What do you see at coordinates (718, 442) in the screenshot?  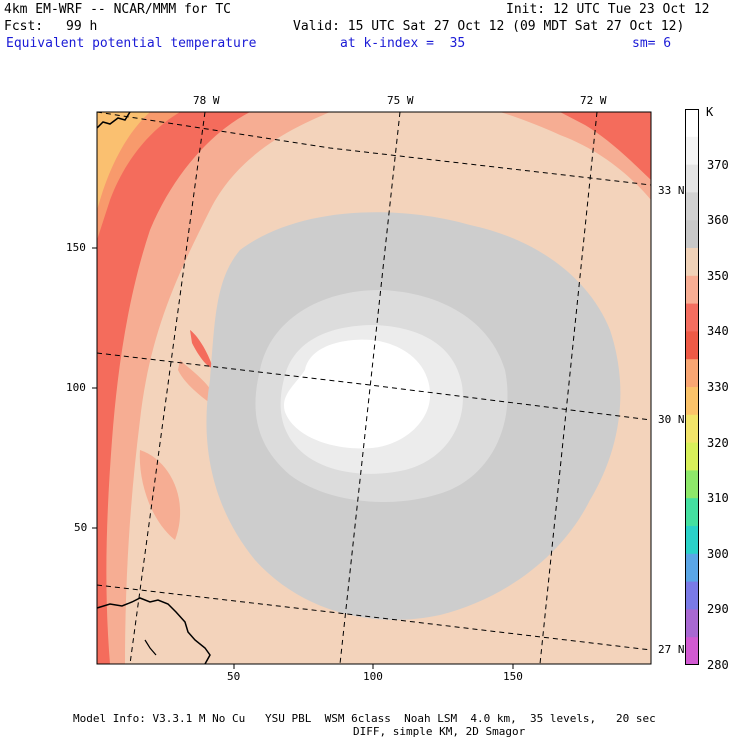 I see `colorbar-label: 320` at bounding box center [718, 442].